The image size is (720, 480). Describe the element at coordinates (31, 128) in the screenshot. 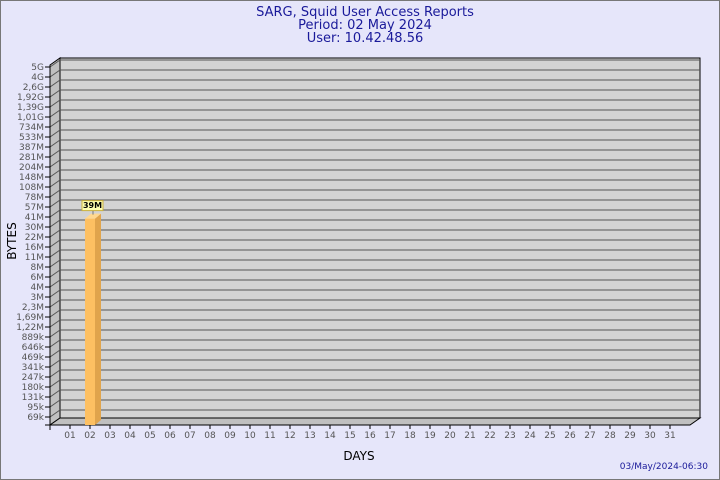

I see `y-tick-label: 734M` at that location.